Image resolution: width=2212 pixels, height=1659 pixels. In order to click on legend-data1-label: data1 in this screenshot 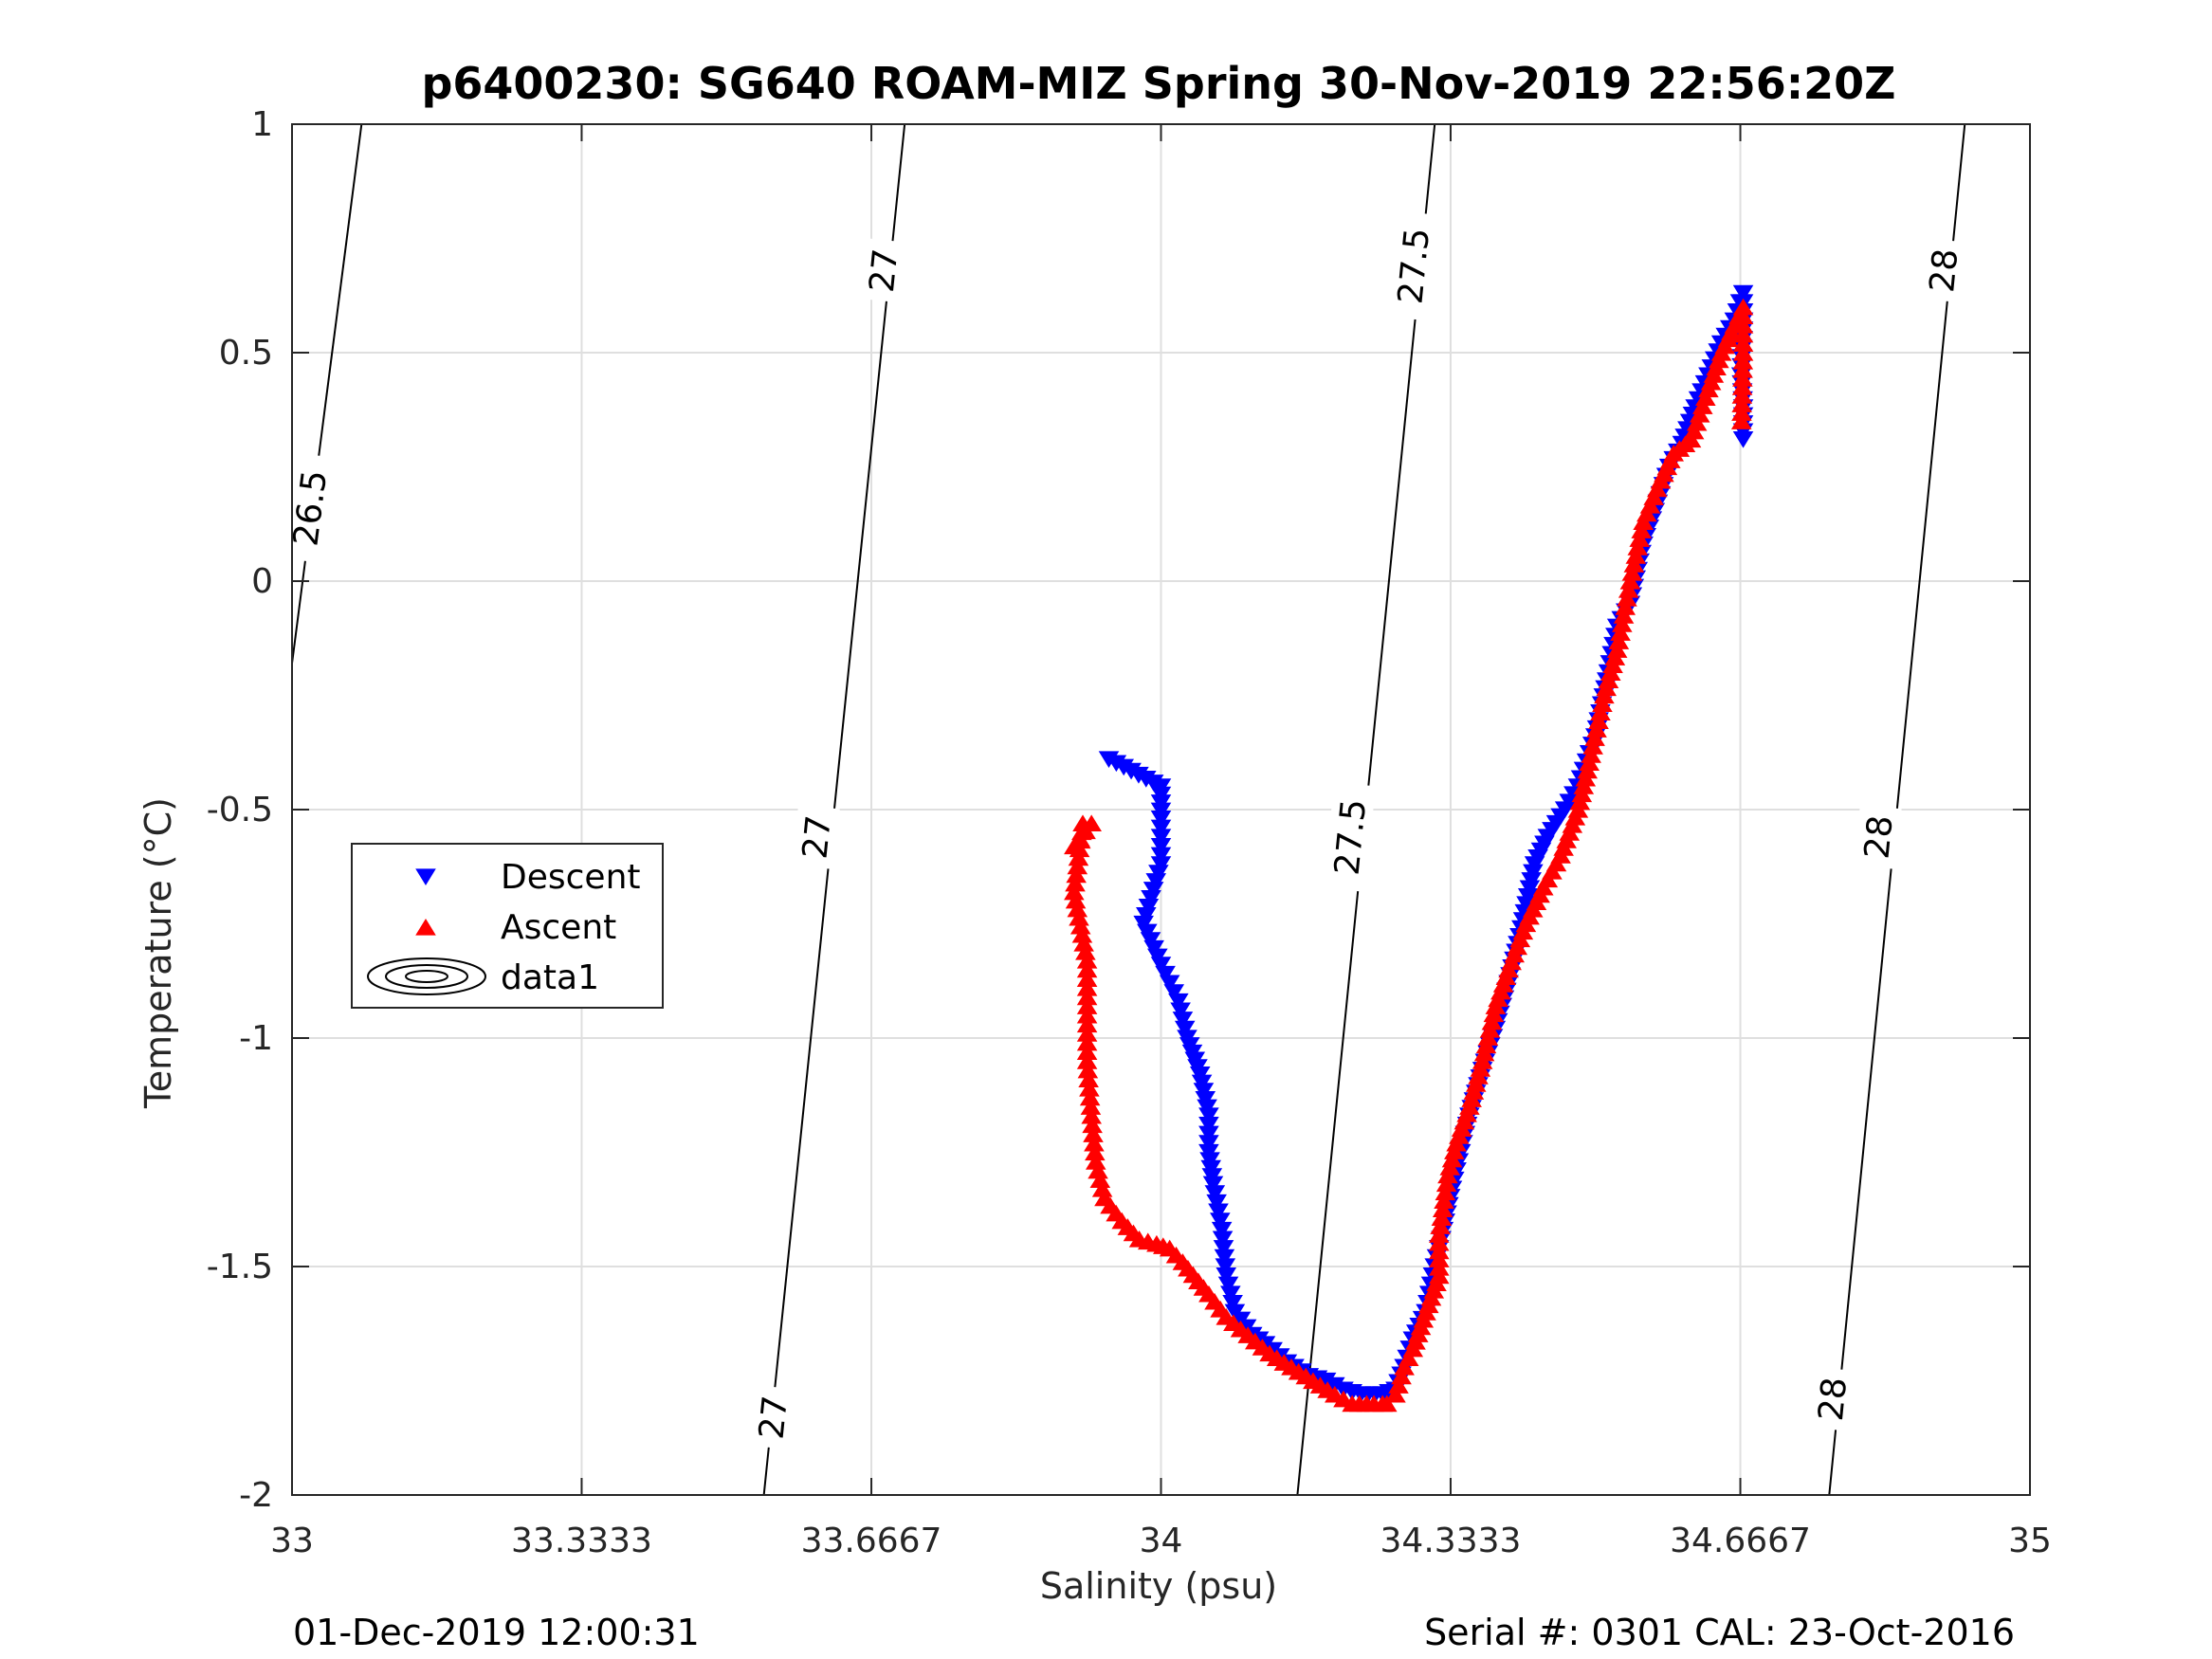, I will do `click(550, 977)`.